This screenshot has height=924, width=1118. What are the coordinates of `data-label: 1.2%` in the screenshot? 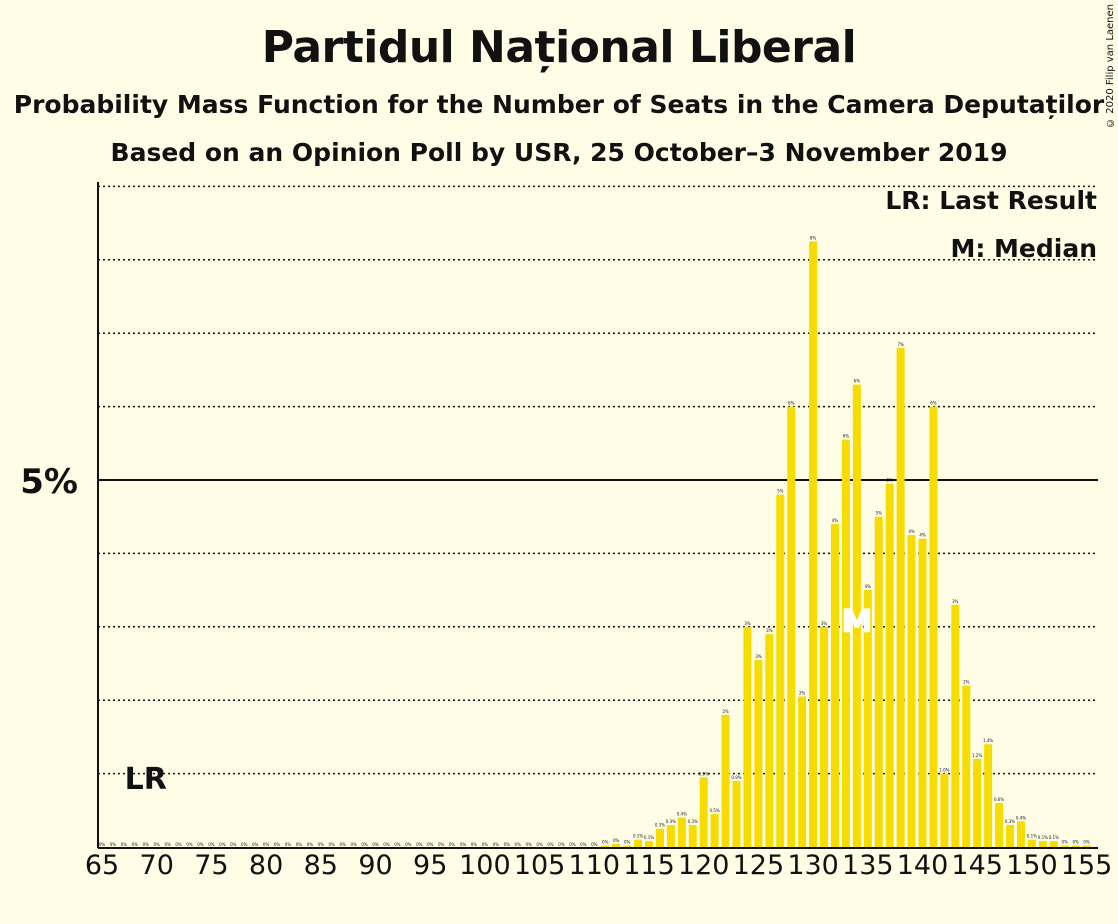 It's located at (977, 755).